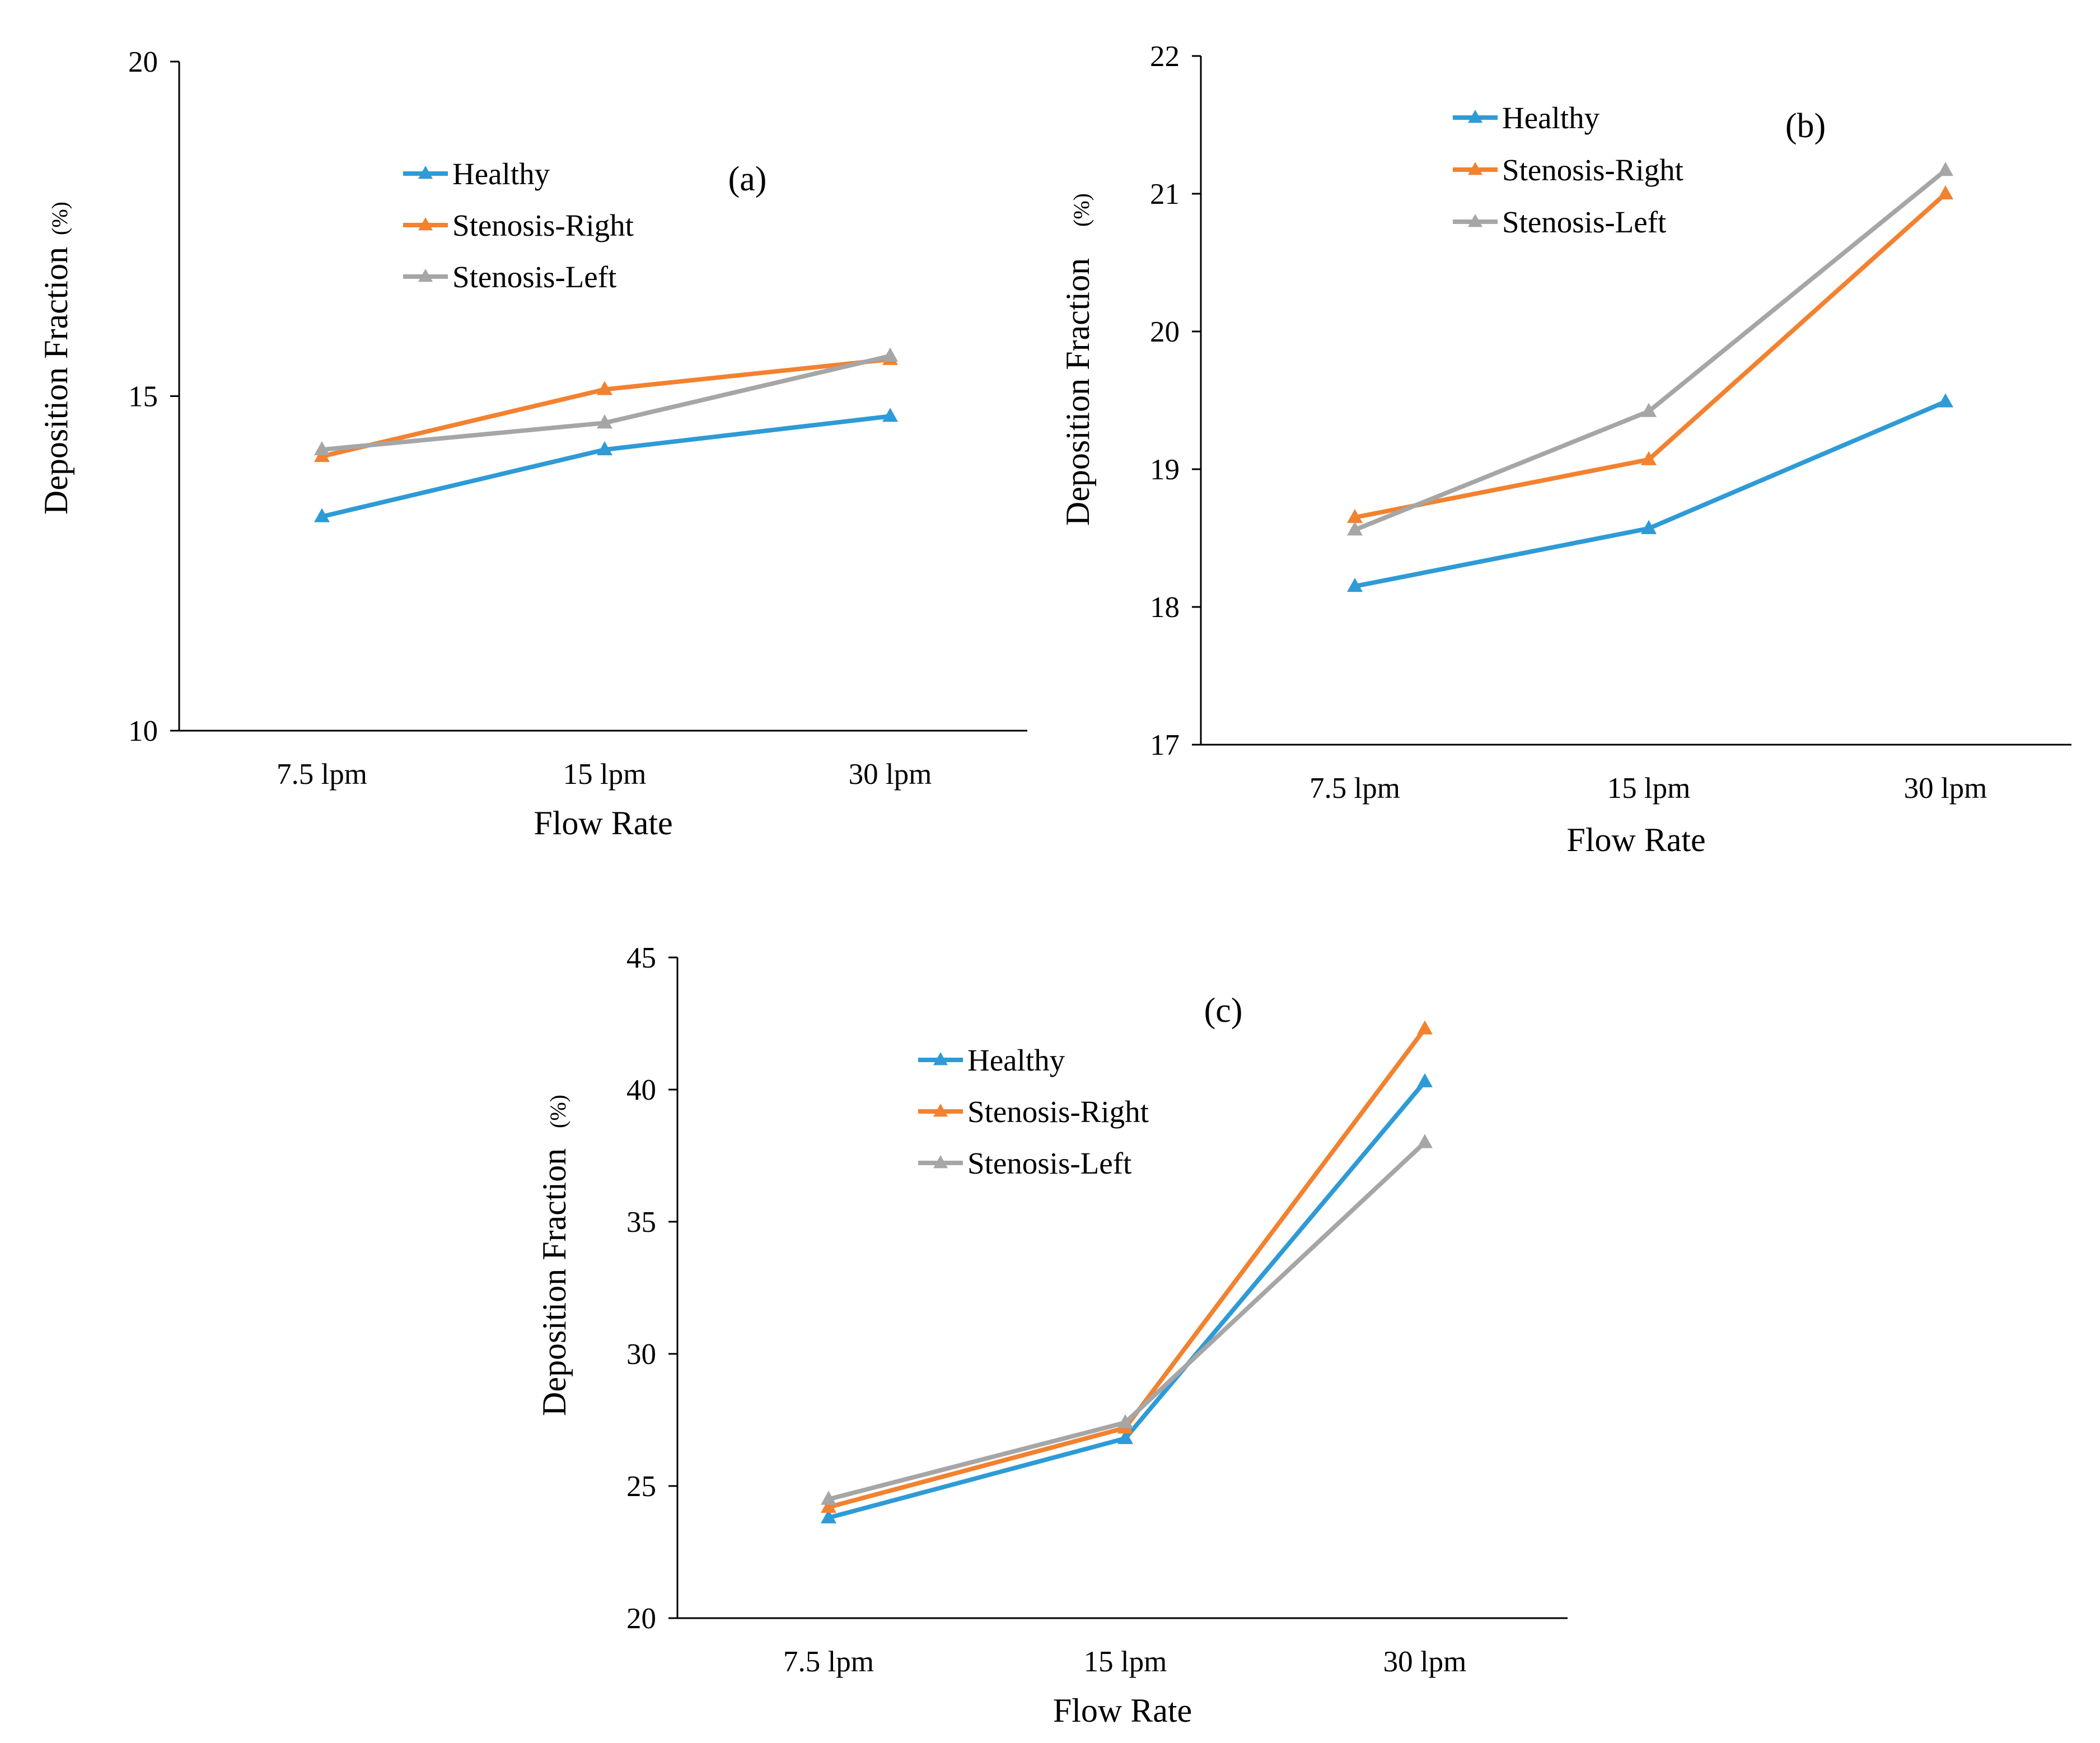  I want to click on panel-label: (a), so click(747, 179).